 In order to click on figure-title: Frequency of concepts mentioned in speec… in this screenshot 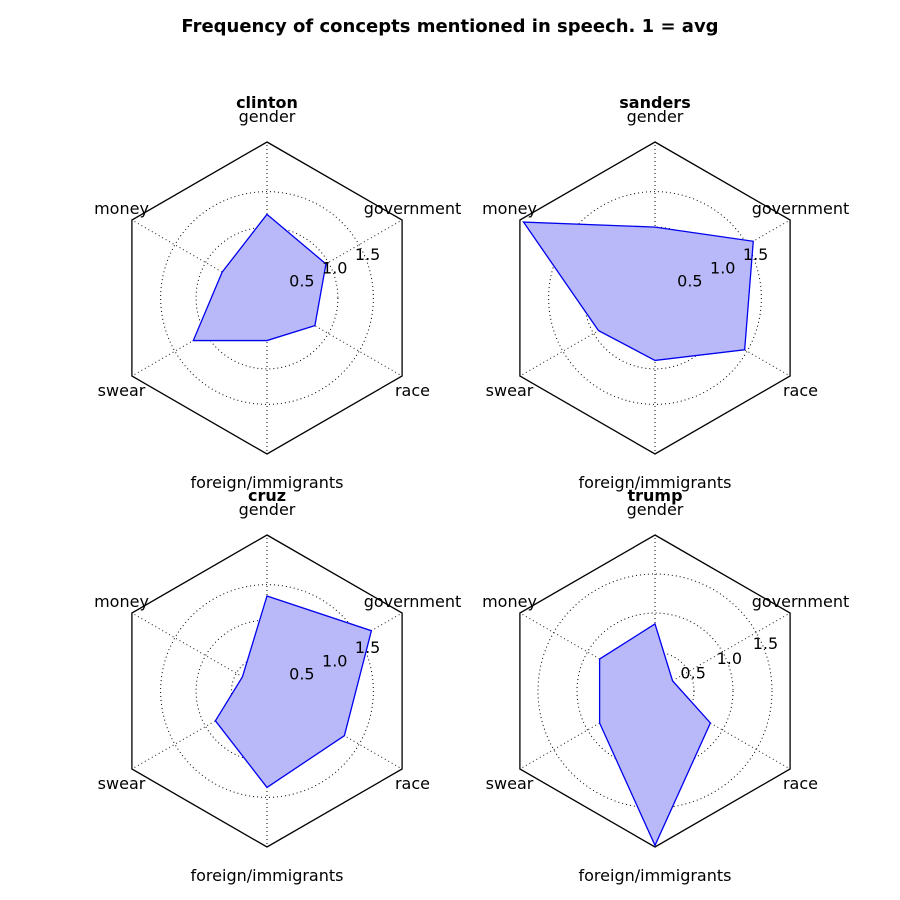, I will do `click(449, 26)`.